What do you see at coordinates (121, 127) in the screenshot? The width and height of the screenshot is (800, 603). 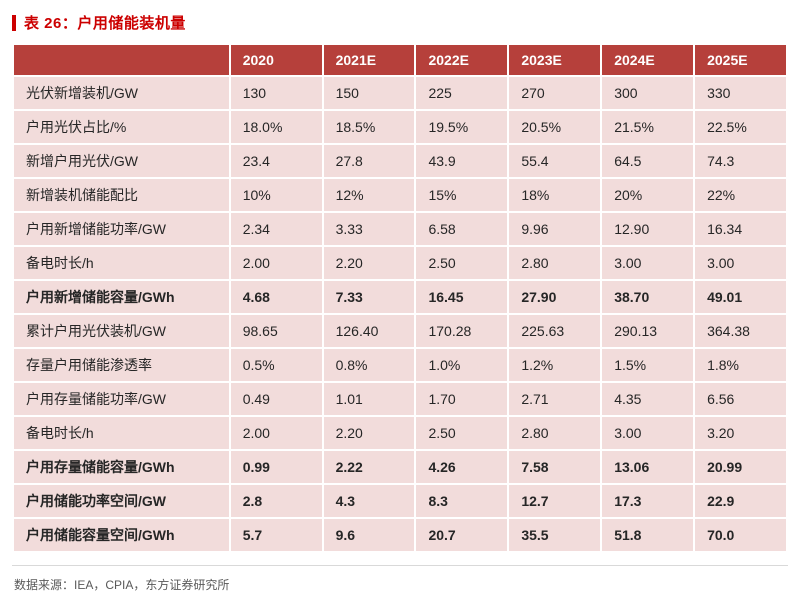 I see `row-label: 户用光伏占比/%` at bounding box center [121, 127].